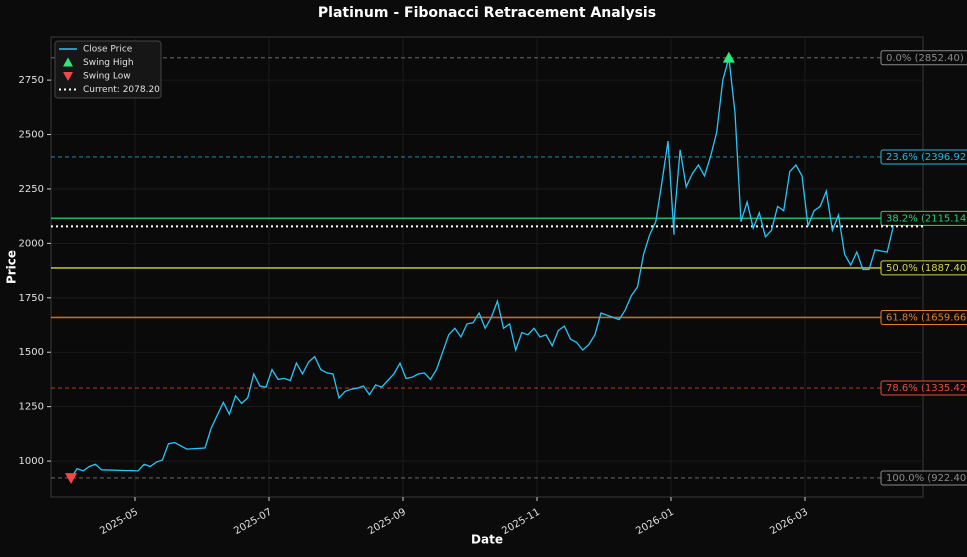  Describe the element at coordinates (108, 50) in the screenshot. I see `legend-label: Close Price` at that location.